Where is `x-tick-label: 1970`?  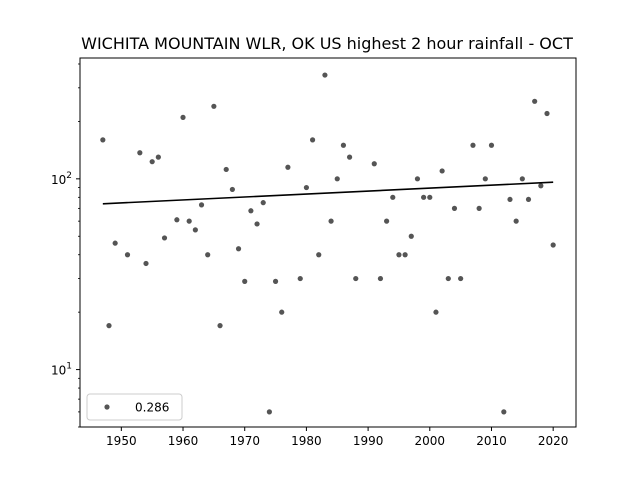
x-tick-label: 1970 is located at coordinates (244, 441).